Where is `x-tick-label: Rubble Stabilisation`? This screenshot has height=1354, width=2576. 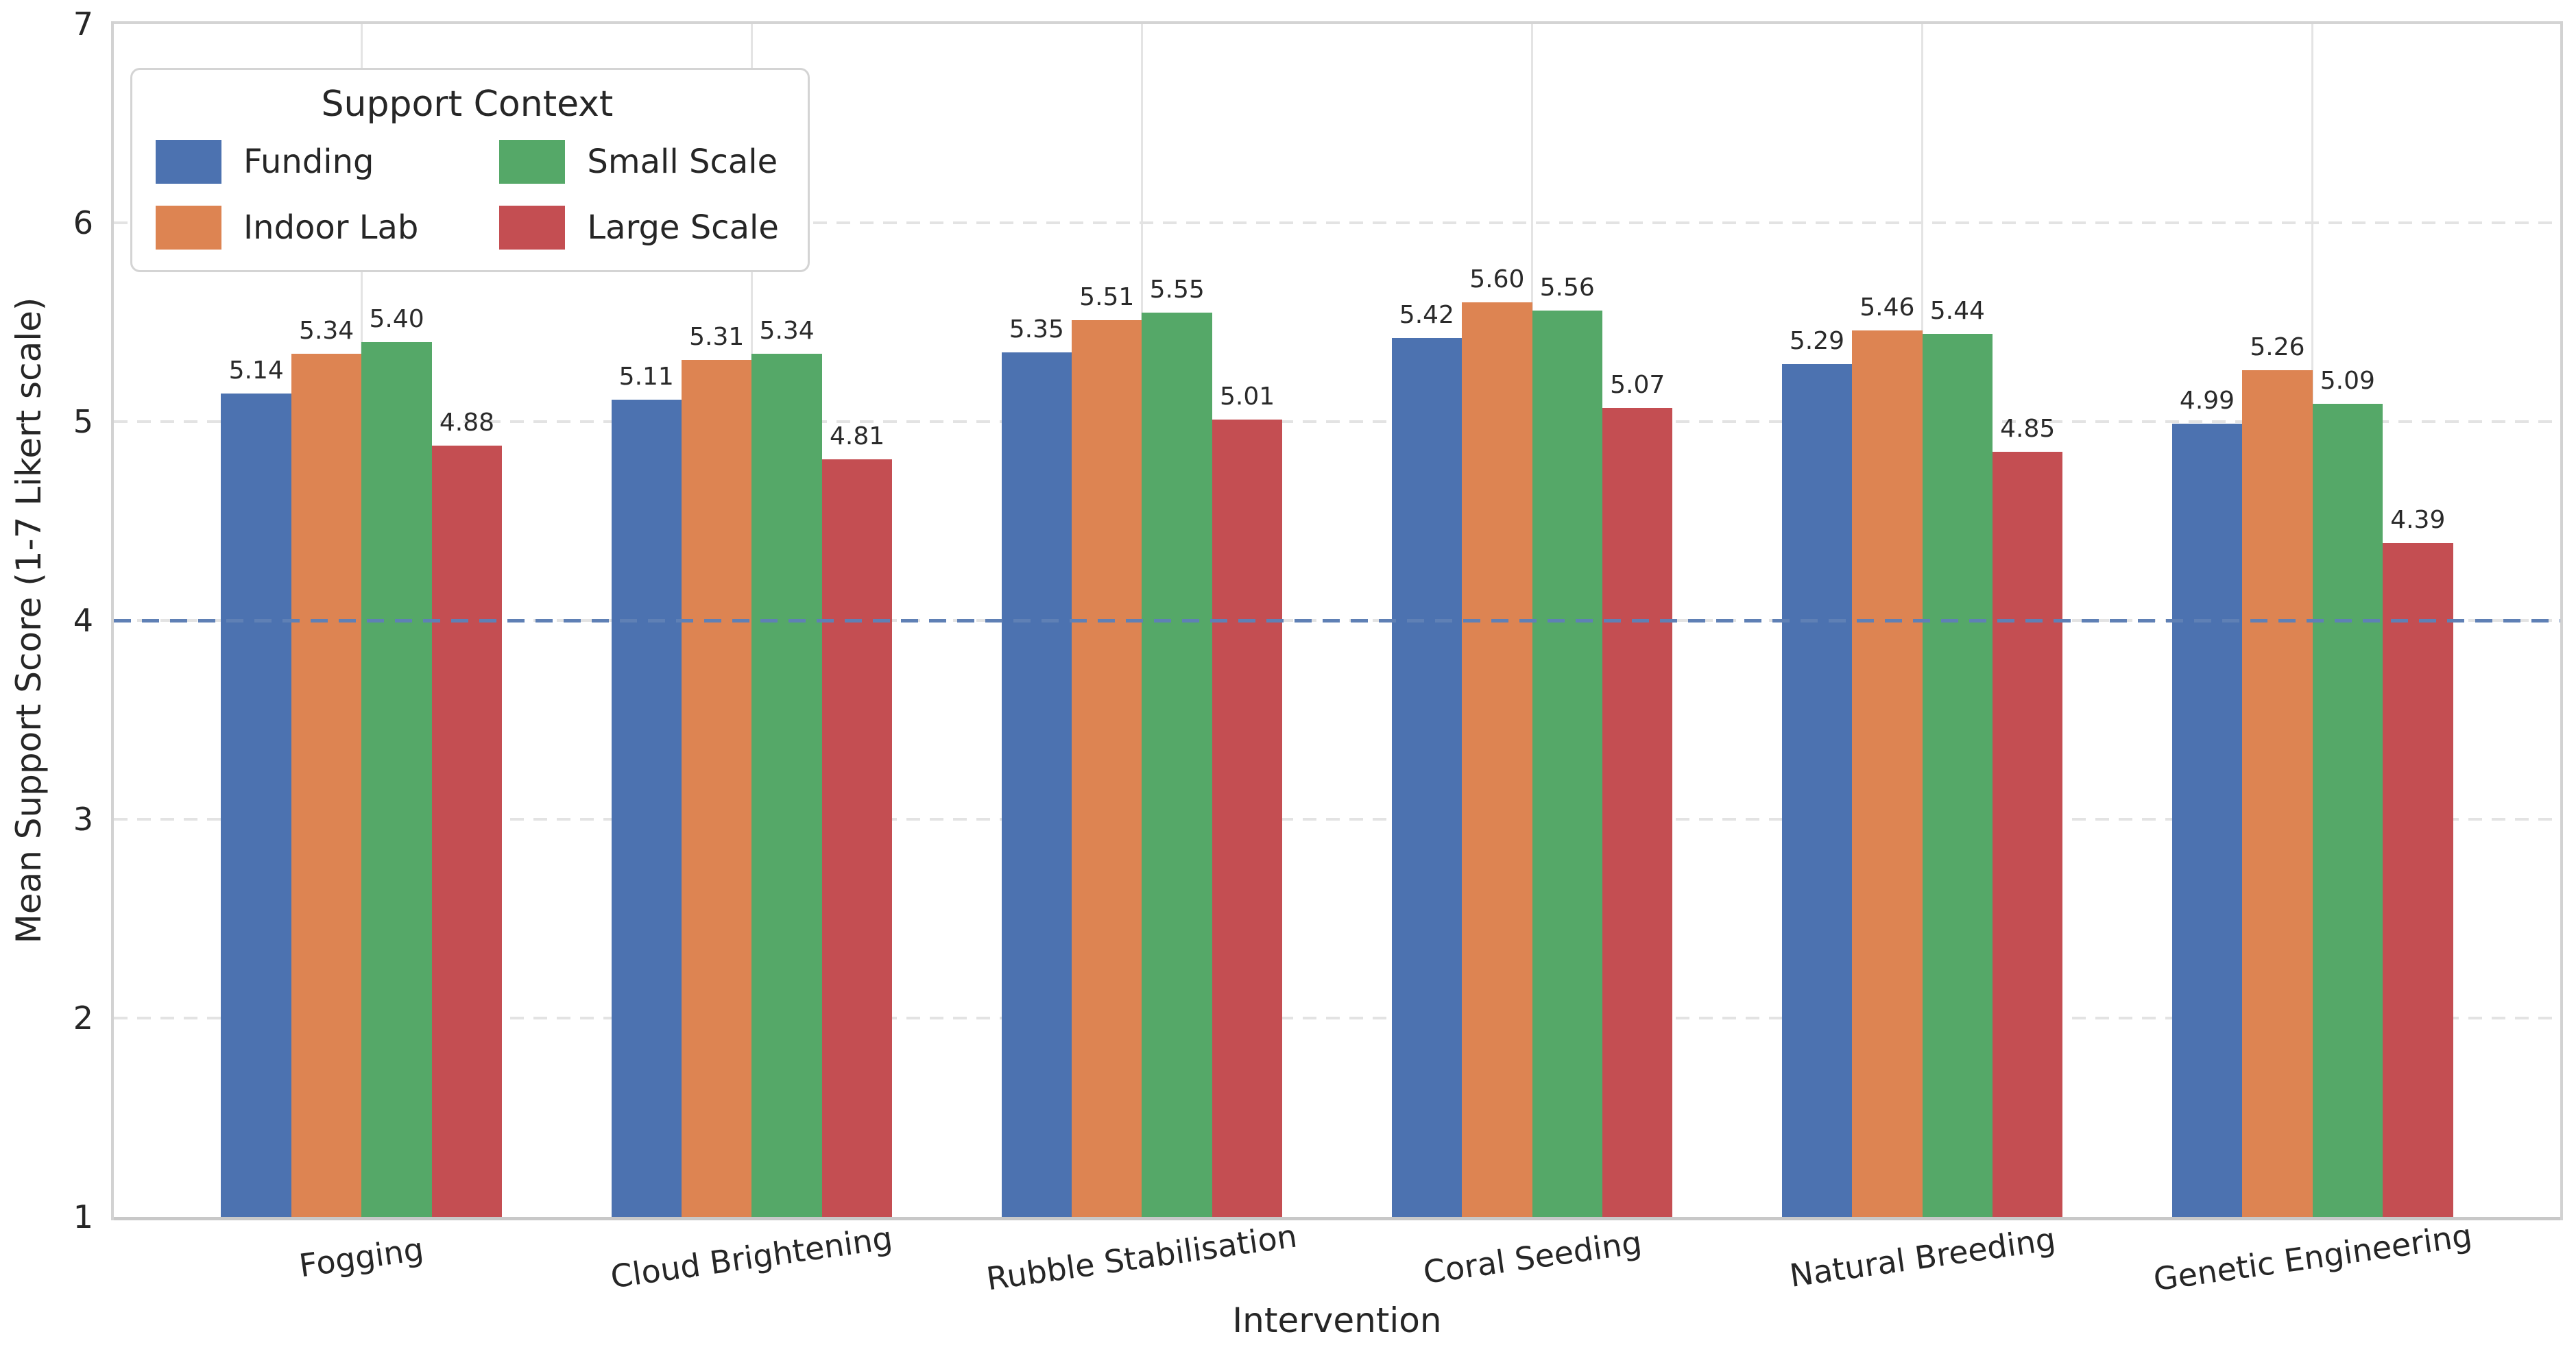
x-tick-label: Rubble Stabilisation is located at coordinates (1142, 1257).